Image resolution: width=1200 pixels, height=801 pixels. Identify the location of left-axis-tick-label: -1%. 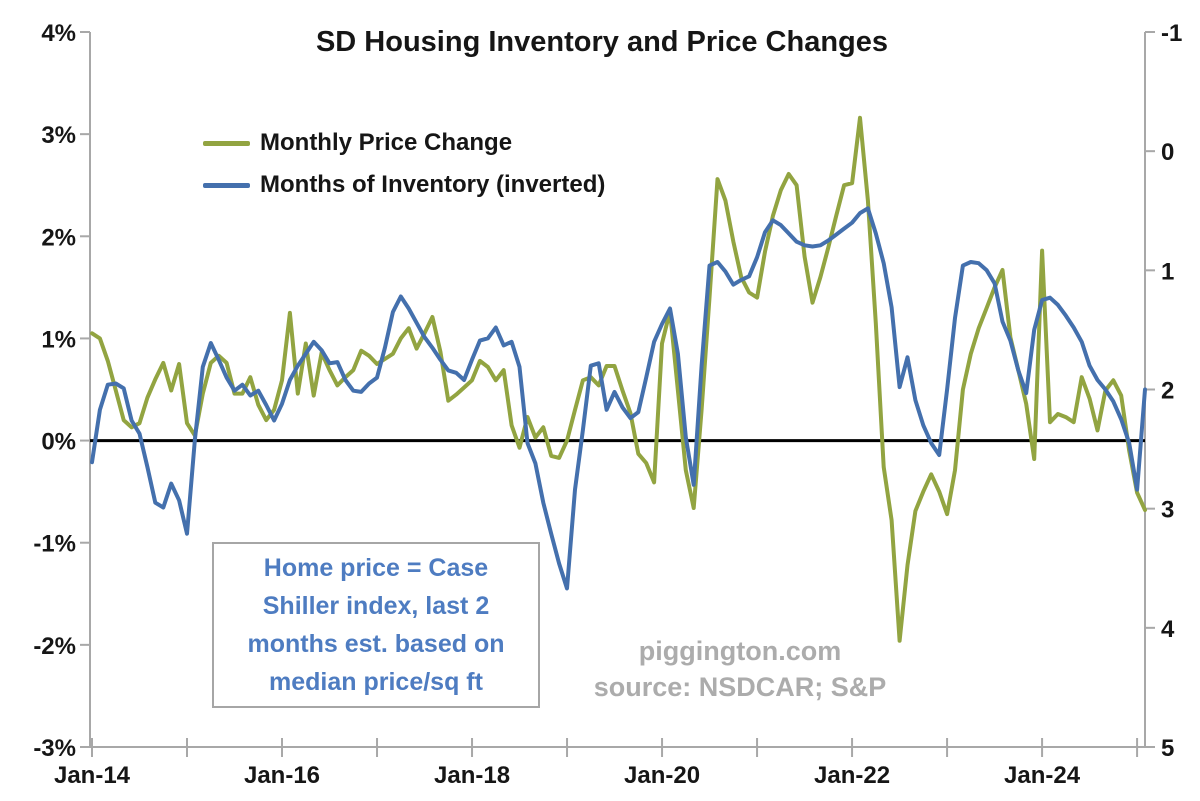
(54, 544).